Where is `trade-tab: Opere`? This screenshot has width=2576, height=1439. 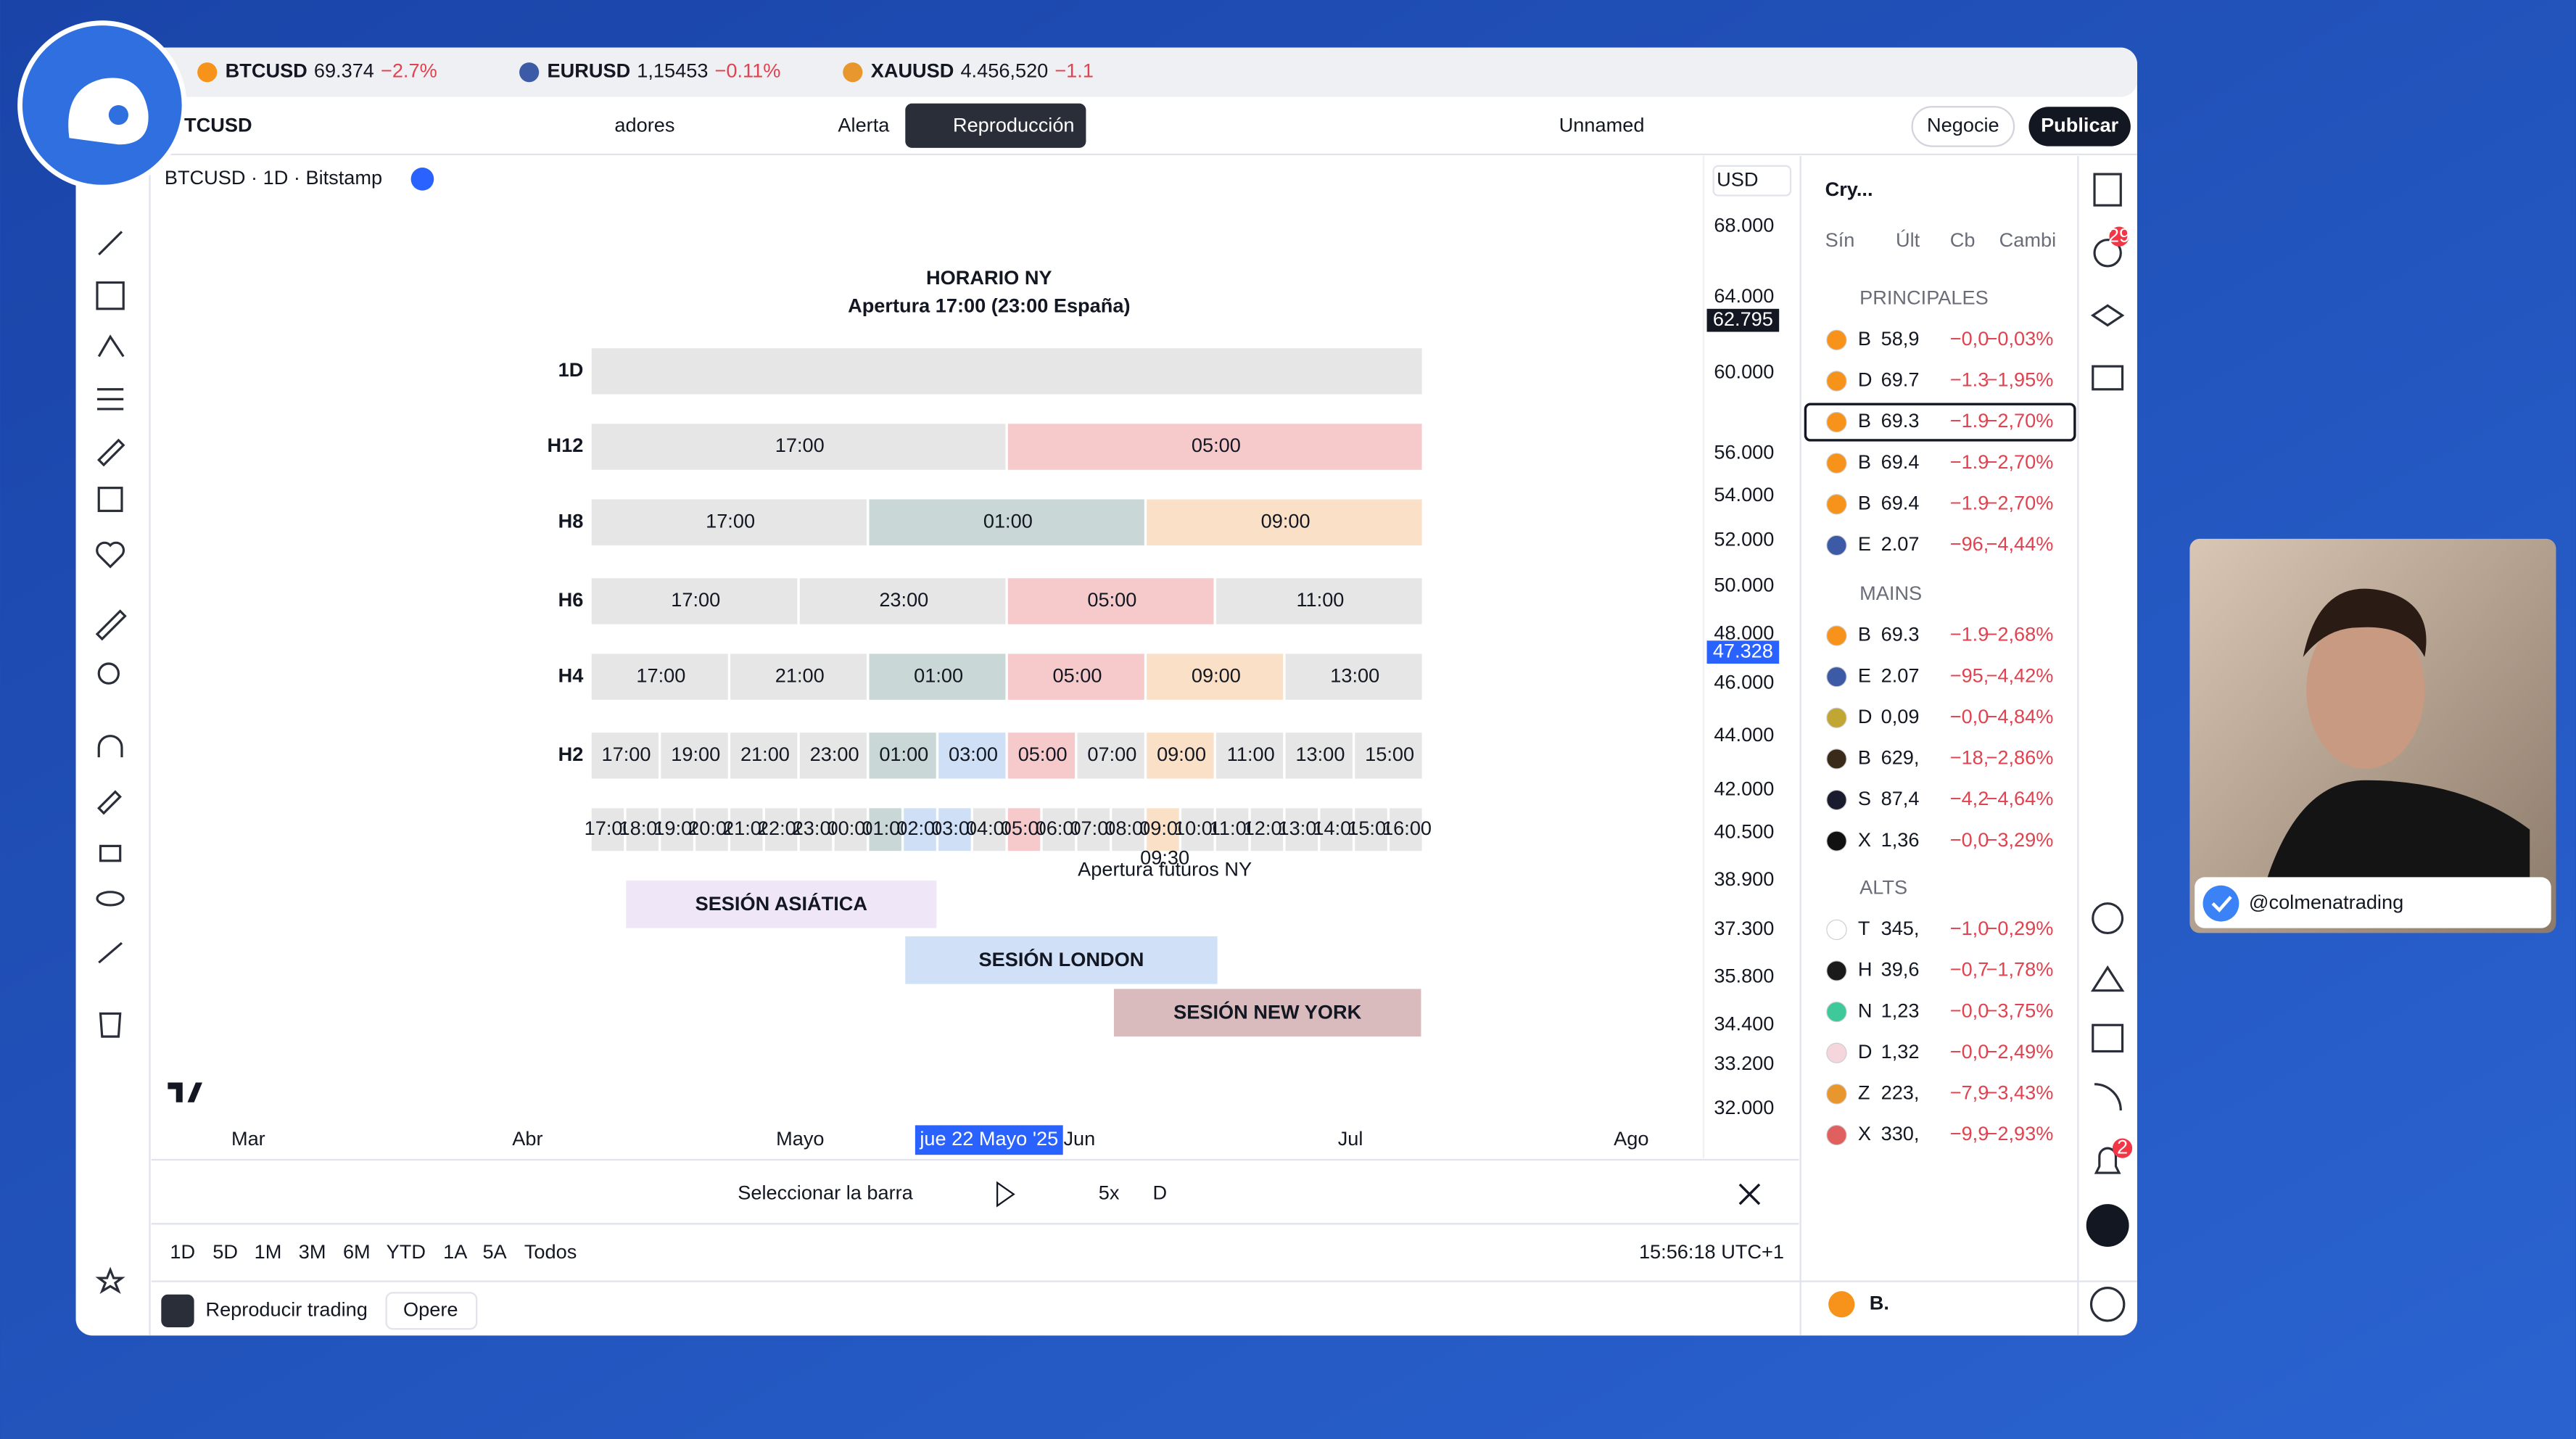
trade-tab: Opere is located at coordinates (430, 1310).